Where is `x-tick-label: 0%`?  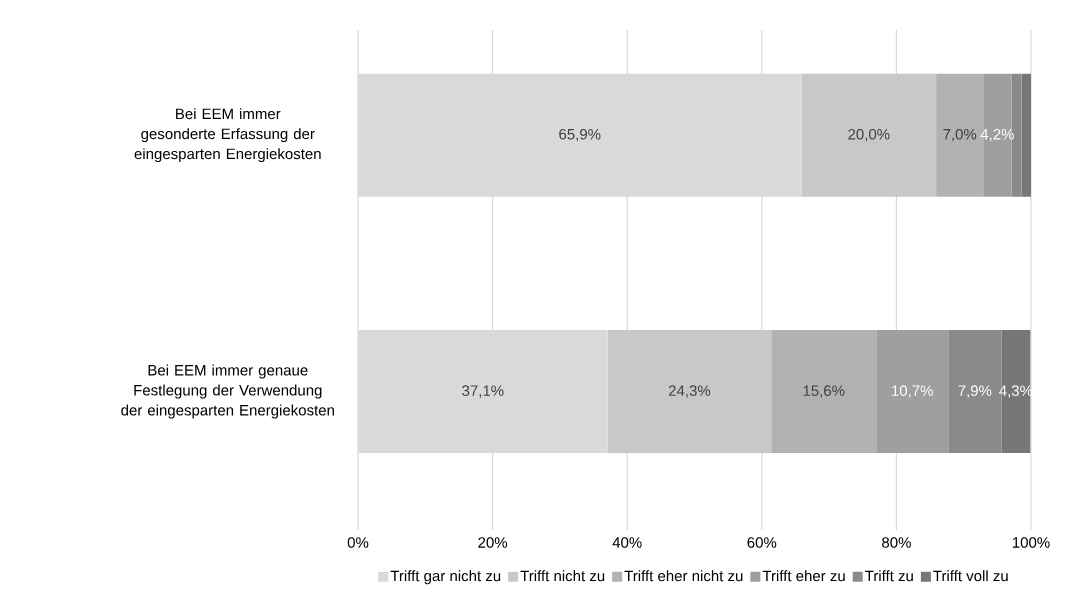 x-tick-label: 0% is located at coordinates (358, 542).